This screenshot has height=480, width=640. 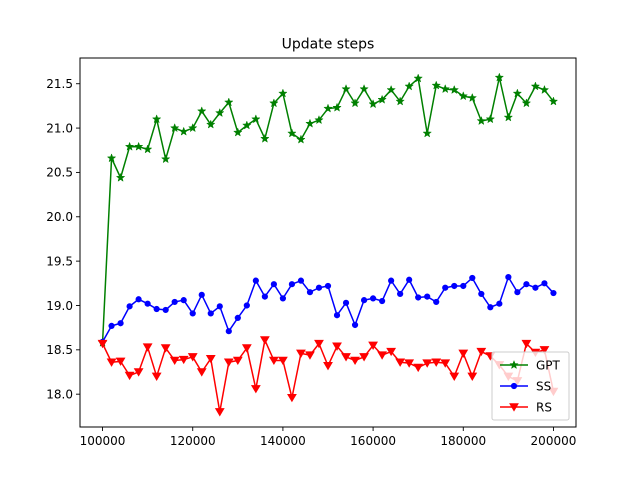 I want to click on legend-item-rs: RS, so click(x=526, y=407).